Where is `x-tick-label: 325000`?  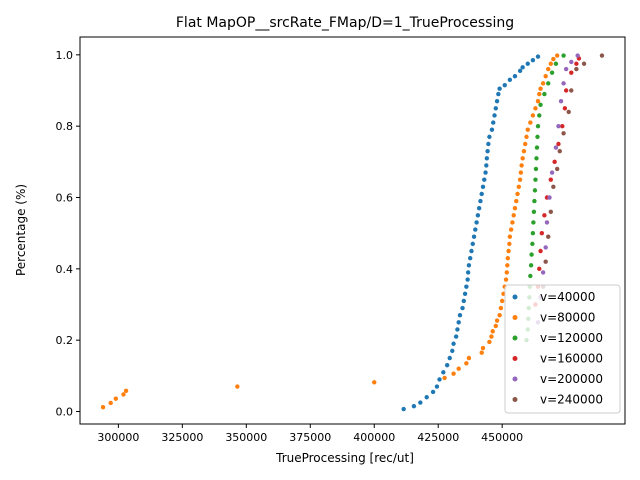 x-tick-label: 325000 is located at coordinates (182, 437).